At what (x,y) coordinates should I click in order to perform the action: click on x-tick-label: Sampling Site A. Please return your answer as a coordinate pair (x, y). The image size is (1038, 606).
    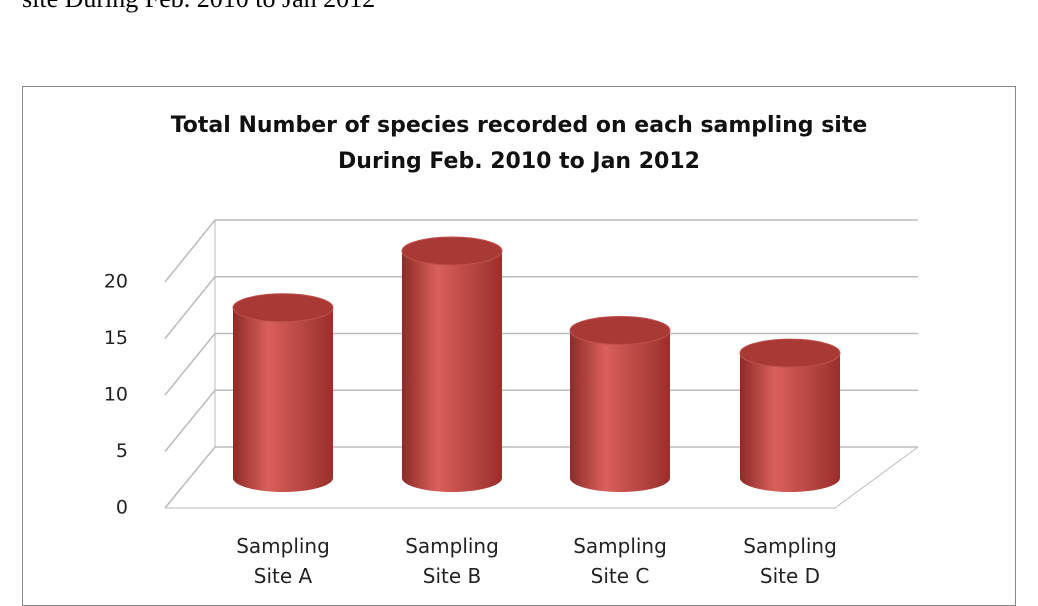
    Looking at the image, I should click on (283, 561).